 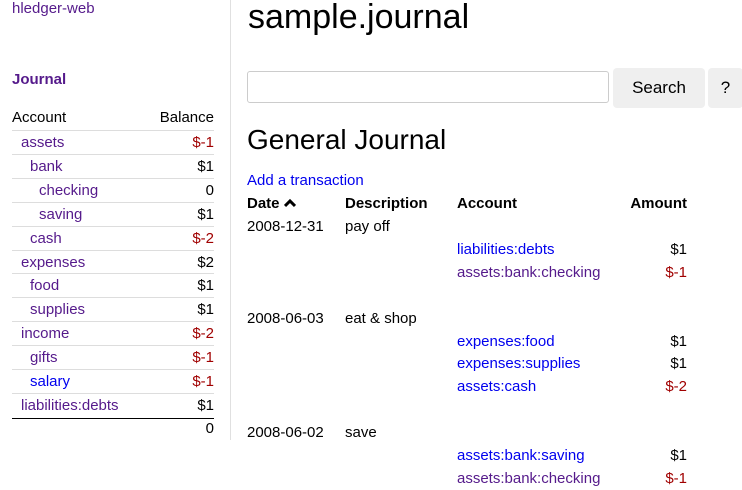 What do you see at coordinates (285, 433) in the screenshot?
I see `transaction-date: 2008-06-02` at bounding box center [285, 433].